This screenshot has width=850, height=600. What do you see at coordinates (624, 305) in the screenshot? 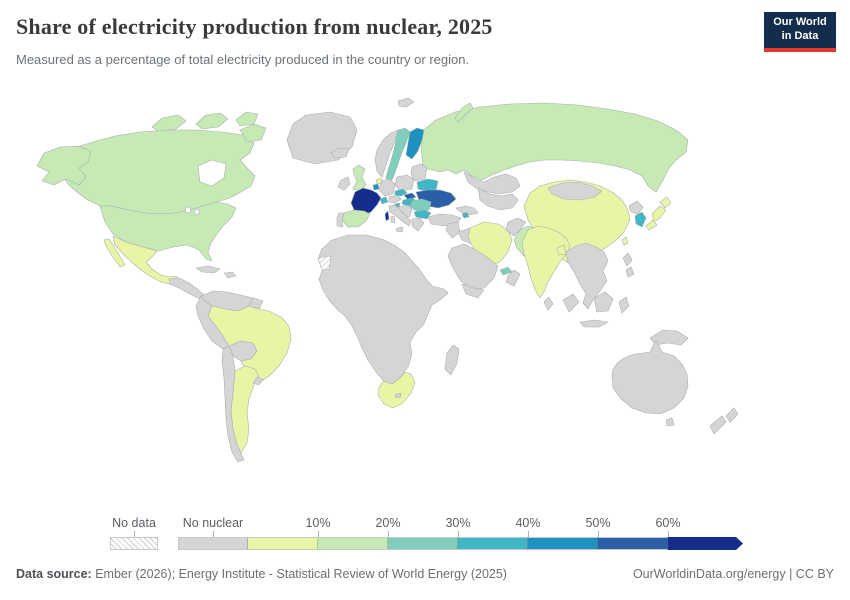
I see `country-indonesia-sulawesi` at bounding box center [624, 305].